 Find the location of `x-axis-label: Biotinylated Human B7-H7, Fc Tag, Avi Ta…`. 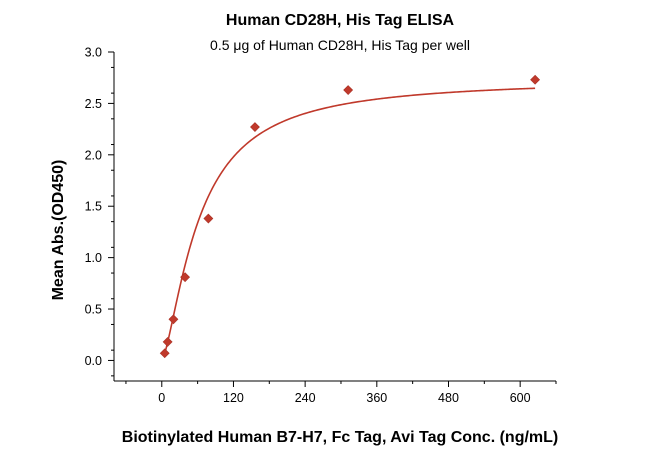

x-axis-label: Biotinylated Human B7-H7, Fc Tag, Avi Ta… is located at coordinates (340, 437).